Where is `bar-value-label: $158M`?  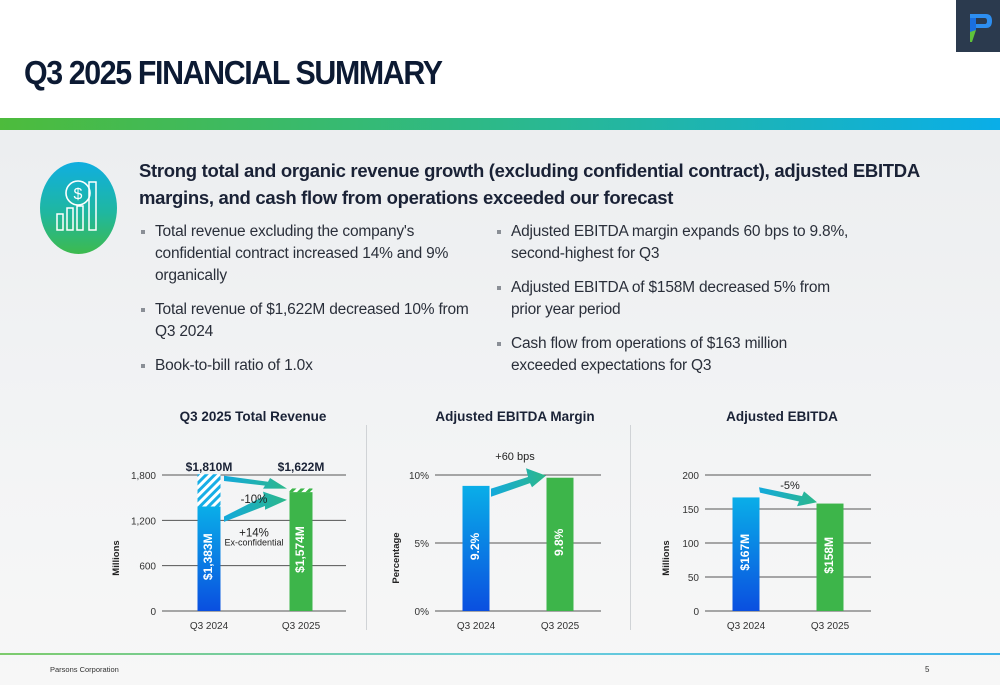
bar-value-label: $158M is located at coordinates (829, 555).